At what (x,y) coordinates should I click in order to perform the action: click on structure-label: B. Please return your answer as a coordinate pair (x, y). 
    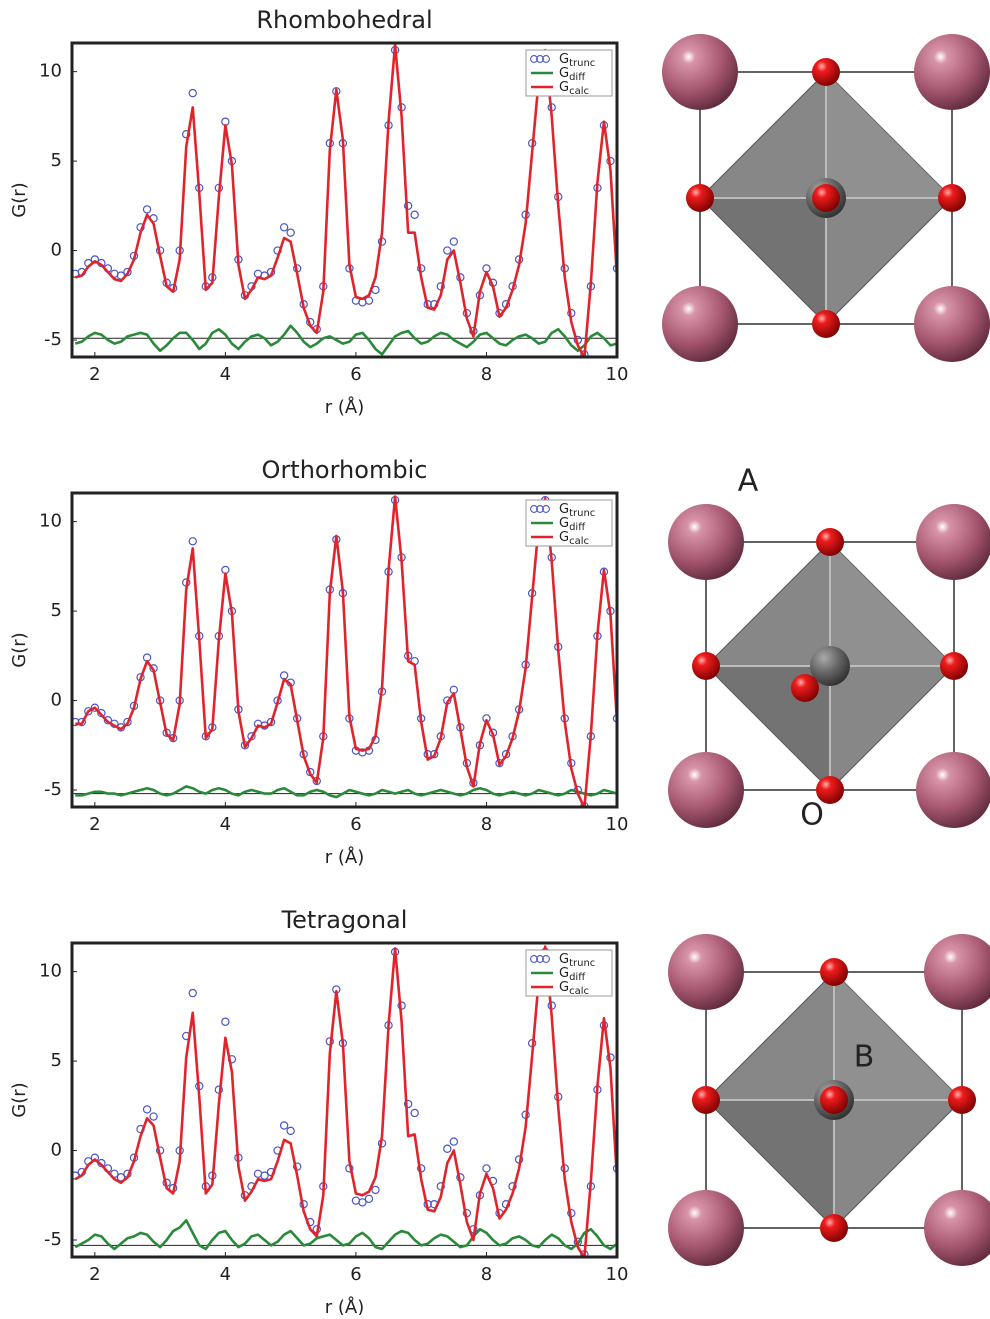
    Looking at the image, I should click on (864, 1057).